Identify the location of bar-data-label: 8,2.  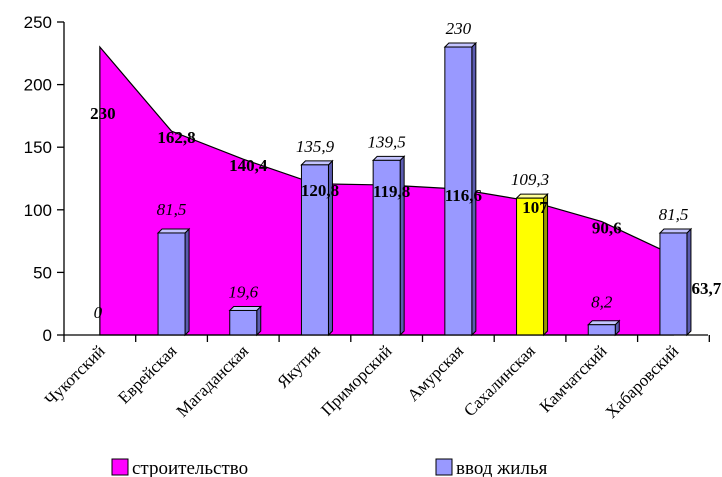
(602, 302).